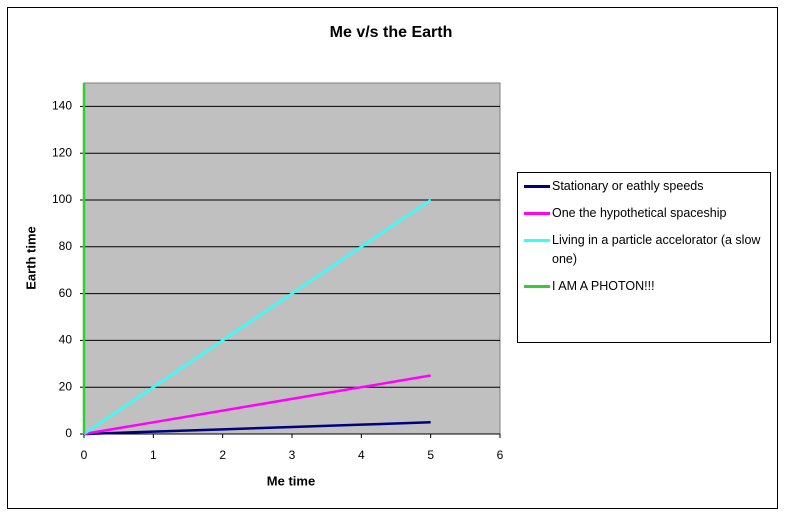 The height and width of the screenshot is (516, 785). Describe the element at coordinates (361, 455) in the screenshot. I see `x-tick-label: 4` at that location.